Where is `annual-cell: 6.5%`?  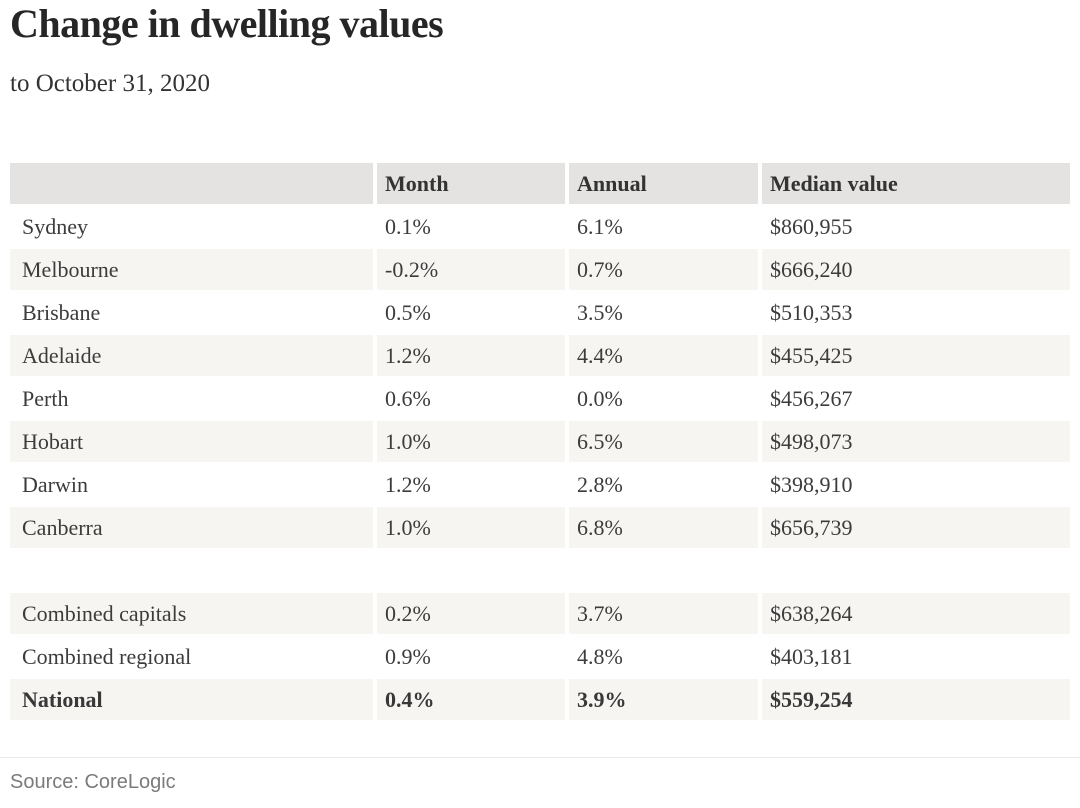
annual-cell: 6.5% is located at coordinates (665, 442).